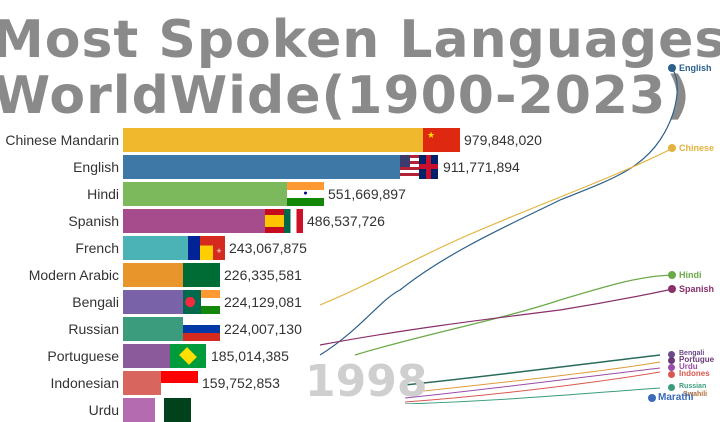 This screenshot has height=422, width=720. What do you see at coordinates (694, 373) in the screenshot?
I see `legend-label-indonesian: Indones` at bounding box center [694, 373].